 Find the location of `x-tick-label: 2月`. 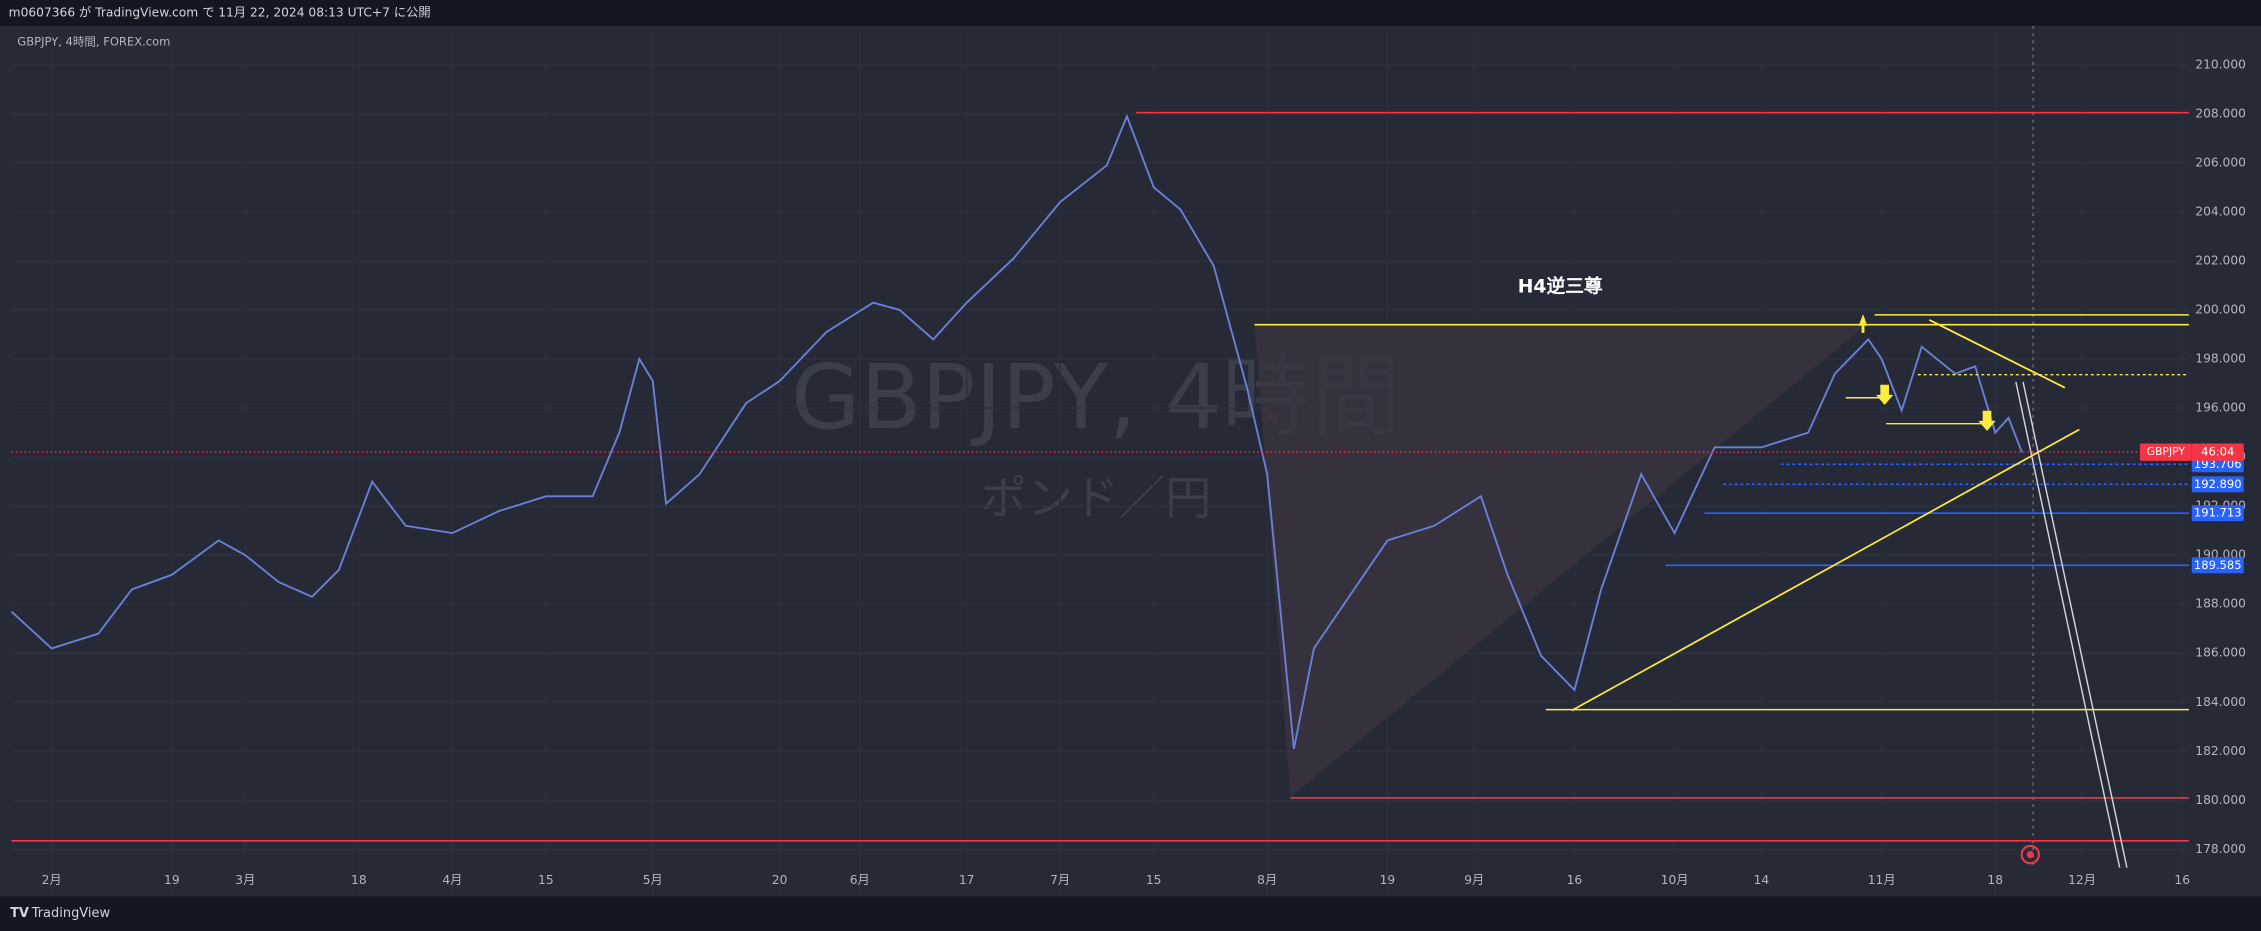

x-tick-label: 2月 is located at coordinates (52, 880).